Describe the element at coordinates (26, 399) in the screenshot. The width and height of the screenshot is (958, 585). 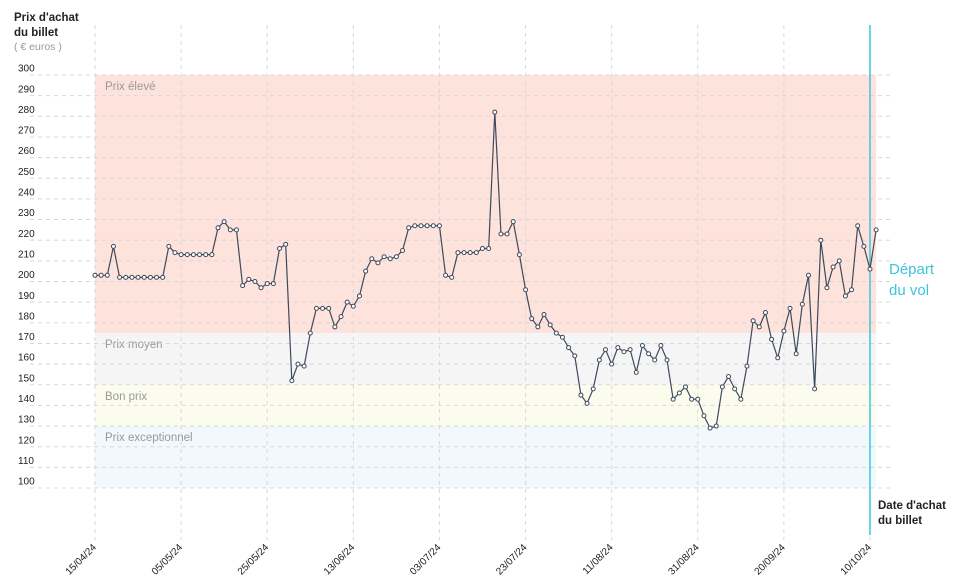
I see `y-tick-label: 140` at that location.